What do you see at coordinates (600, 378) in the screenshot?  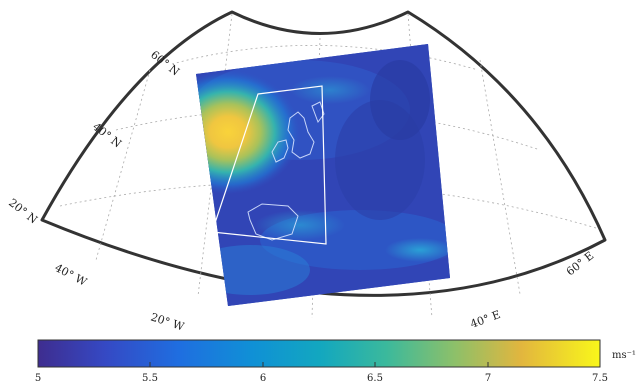 I see `colorbar-tick-label: 7.5` at bounding box center [600, 378].